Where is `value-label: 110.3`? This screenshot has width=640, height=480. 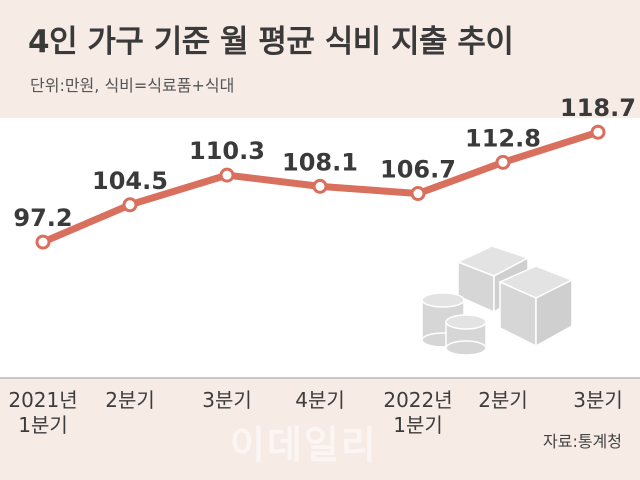 value-label: 110.3 is located at coordinates (227, 151).